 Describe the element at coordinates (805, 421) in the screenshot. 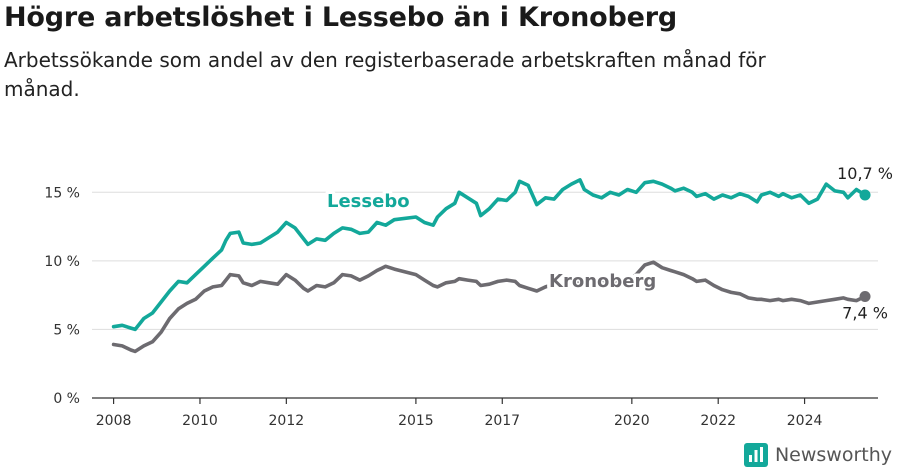

I see `x-tick-label: 2024` at that location.